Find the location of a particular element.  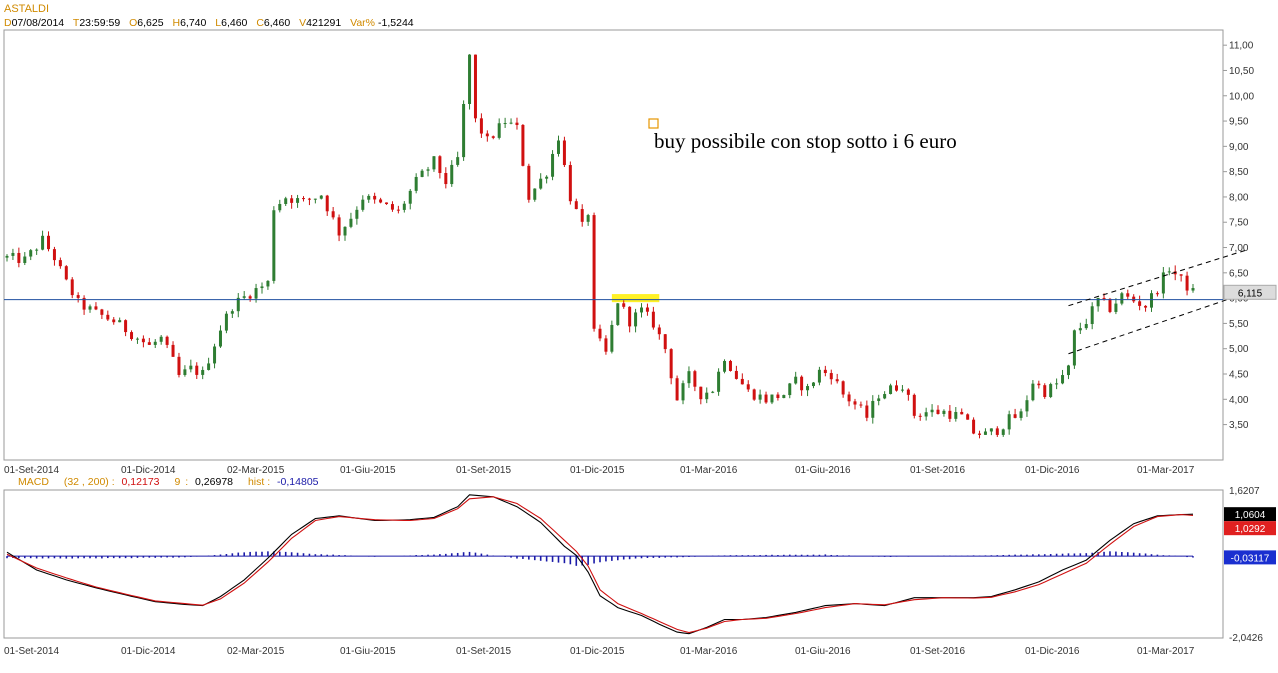

signal-value: 0,26978 is located at coordinates (214, 482).